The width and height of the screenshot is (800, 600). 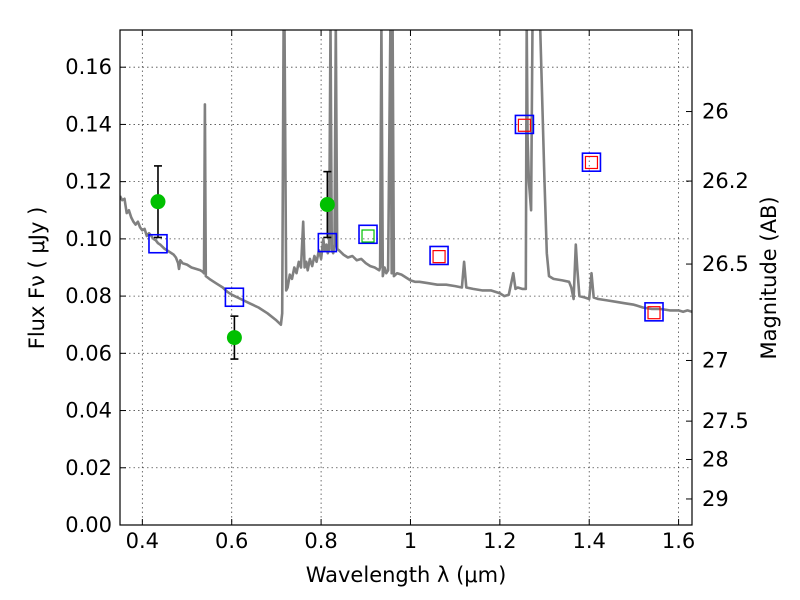 I want to click on y-tick-label: 0.02, so click(x=88, y=468).